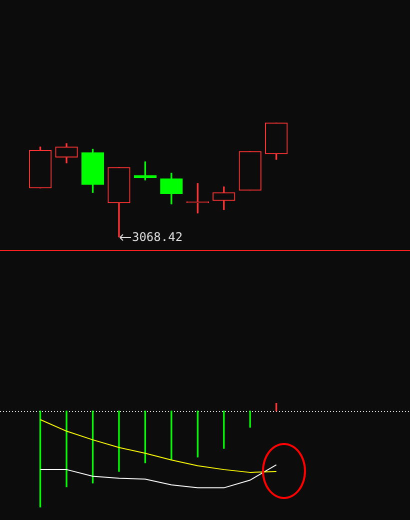 The height and width of the screenshot is (520, 410). Describe the element at coordinates (157, 237) in the screenshot. I see `annotation: 3068.42` at that location.